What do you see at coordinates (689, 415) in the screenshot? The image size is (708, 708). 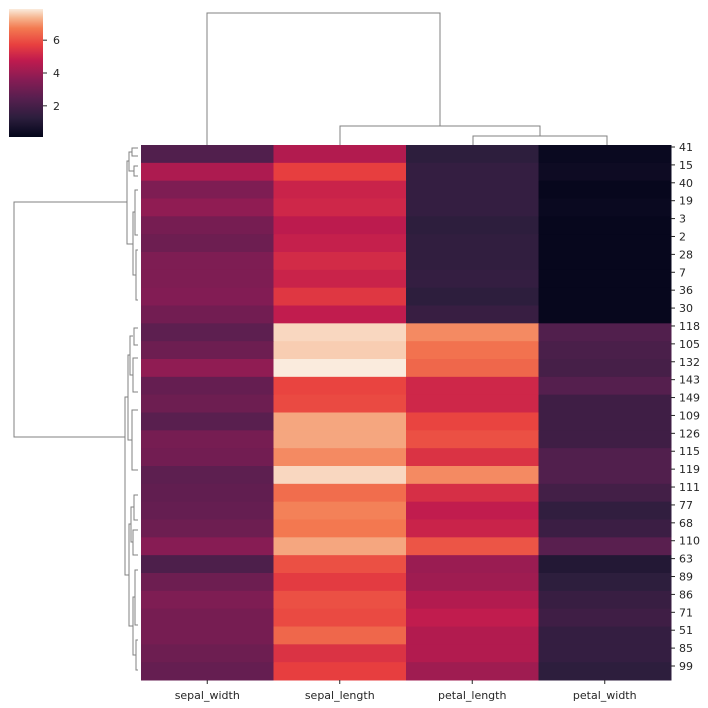 I see `row-tick-label: 109` at bounding box center [689, 415].